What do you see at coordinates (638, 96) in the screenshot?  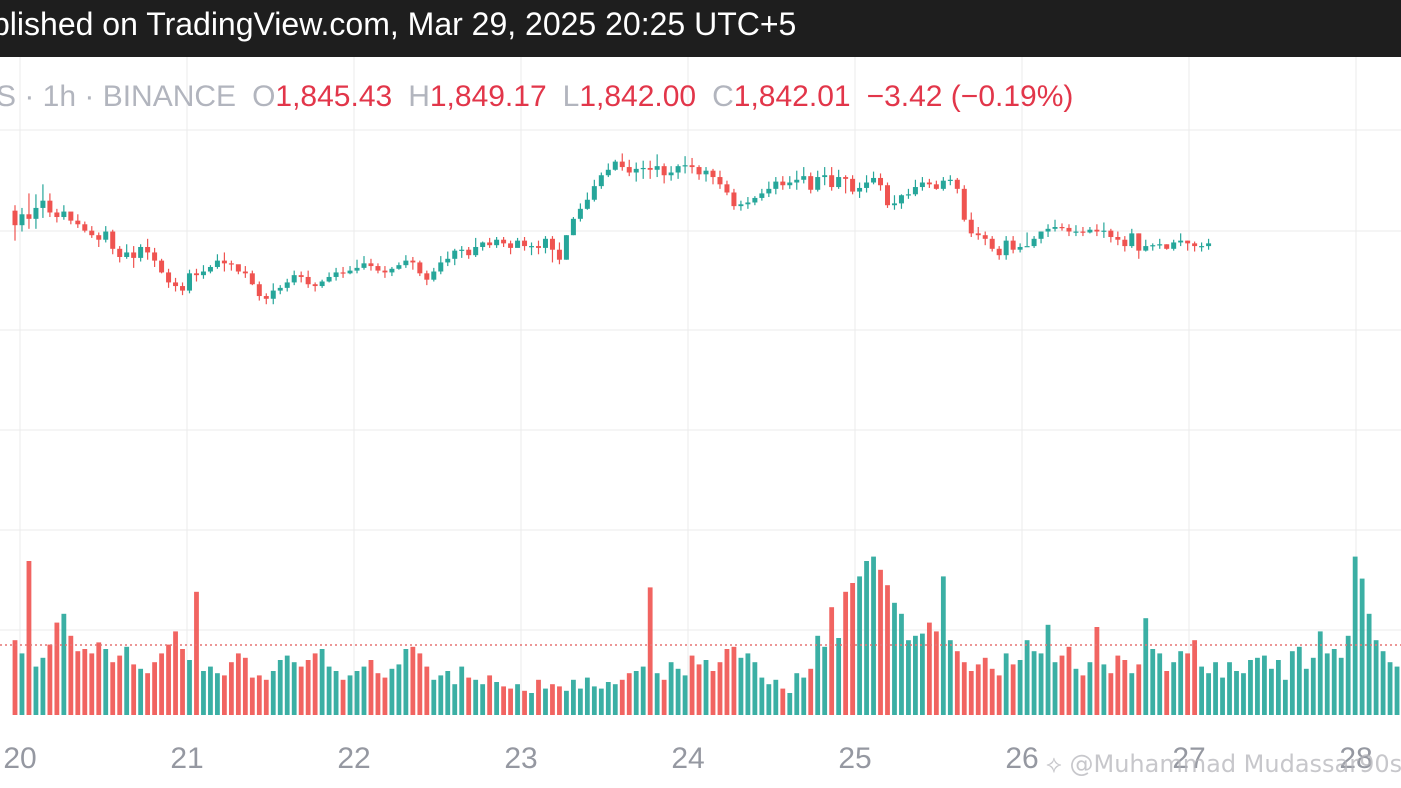 I see `low-value: 1,842.00` at bounding box center [638, 96].